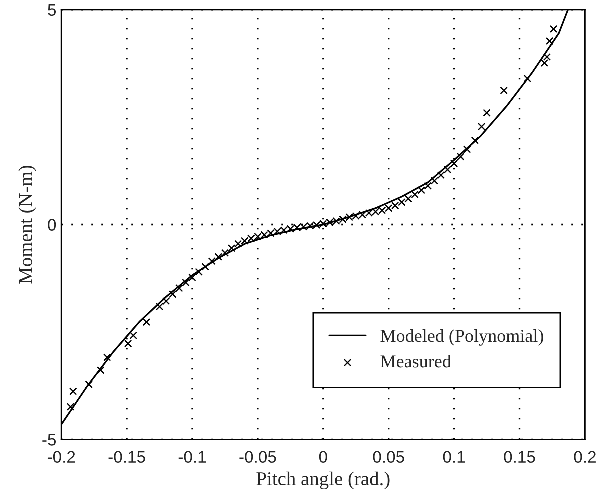  I want to click on x-tick-label: 0.05, so click(388, 457).